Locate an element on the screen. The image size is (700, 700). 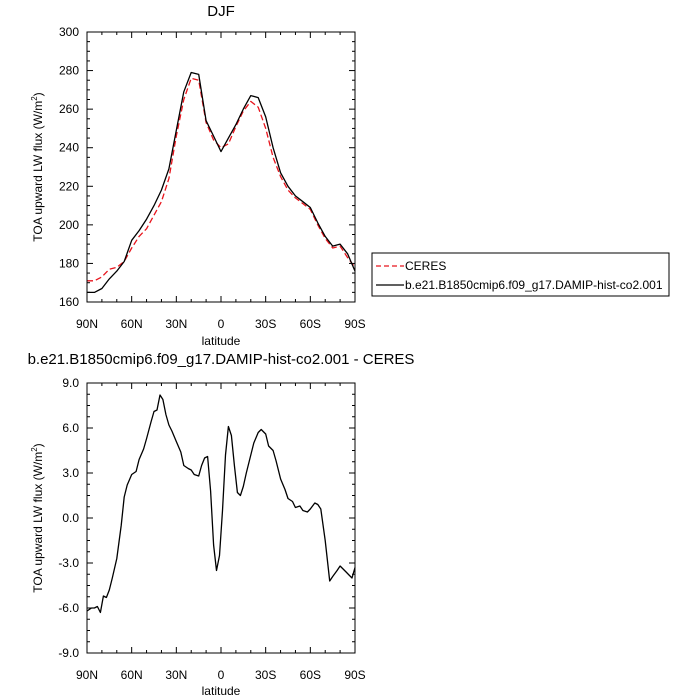
bottom-y-tick-label: 9.0 is located at coordinates (70, 383).